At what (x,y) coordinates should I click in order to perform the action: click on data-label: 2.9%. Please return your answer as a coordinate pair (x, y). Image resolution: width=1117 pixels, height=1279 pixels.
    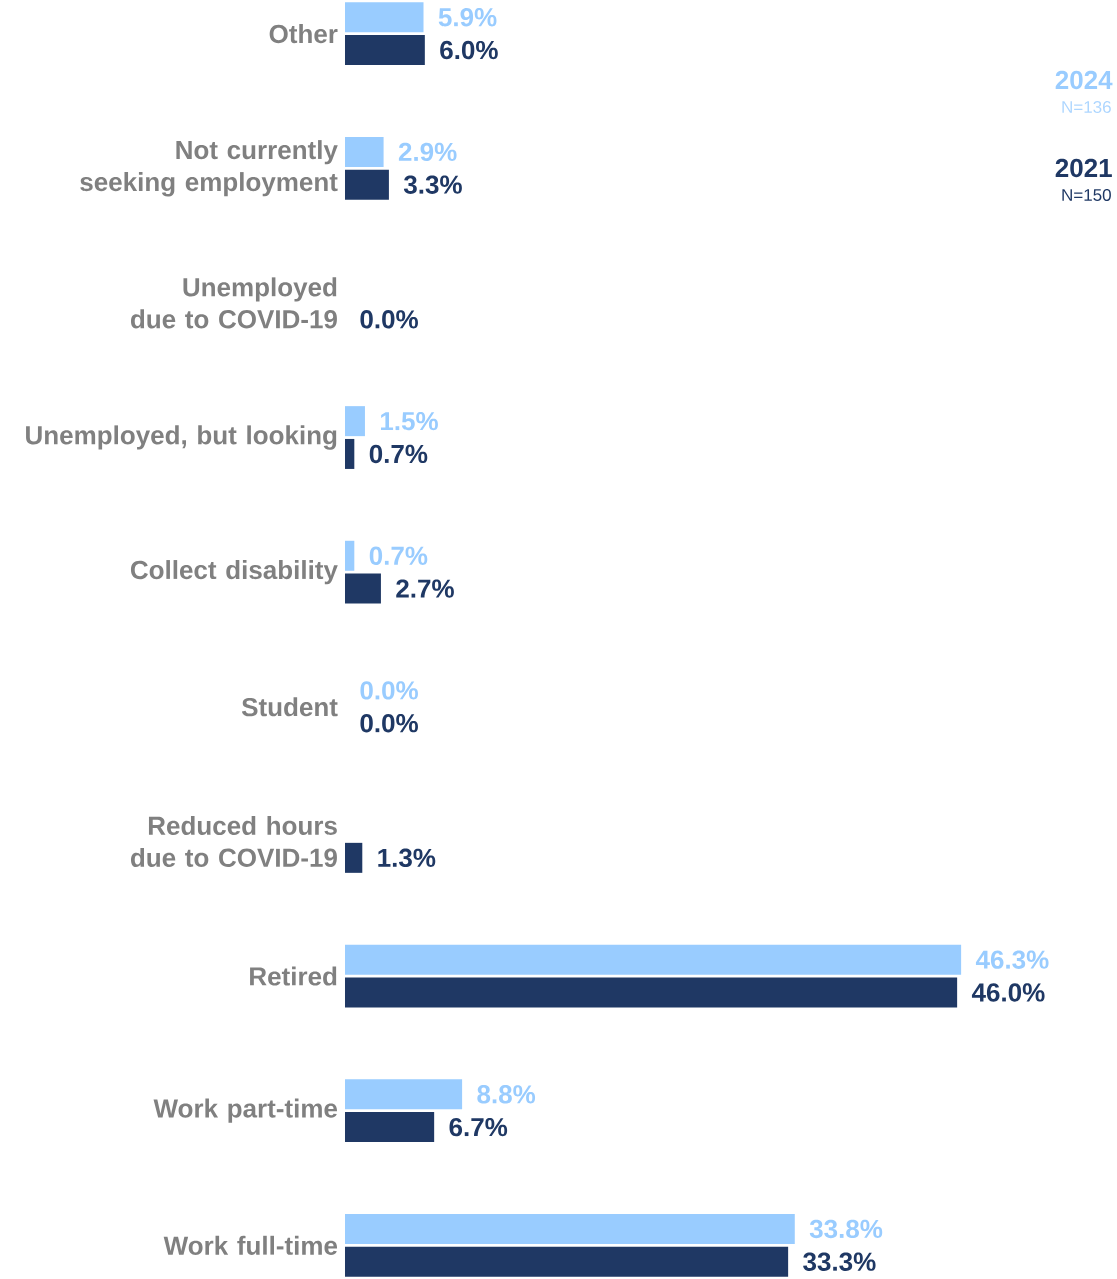
    Looking at the image, I should click on (427, 152).